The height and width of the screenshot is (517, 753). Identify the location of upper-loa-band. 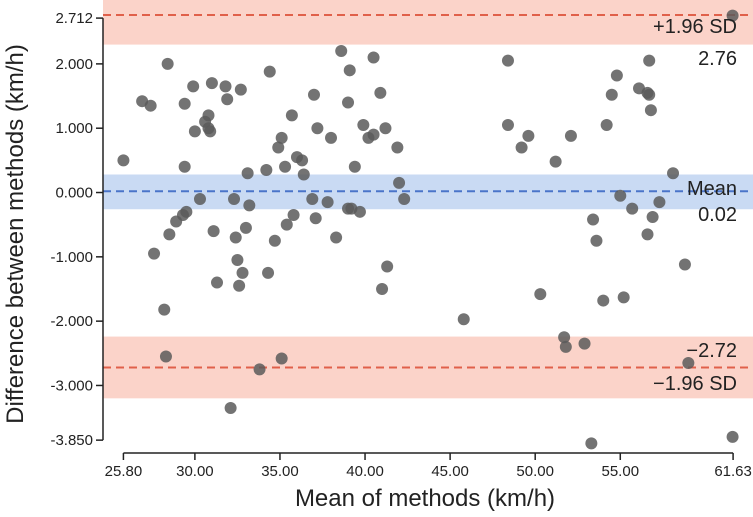
(428, 22).